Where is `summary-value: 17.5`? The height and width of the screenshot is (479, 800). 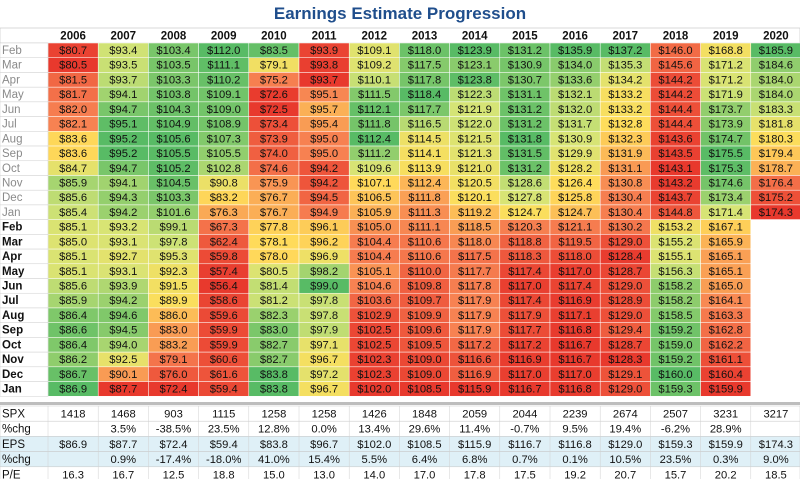 summary-value: 17.5 is located at coordinates (525, 474).